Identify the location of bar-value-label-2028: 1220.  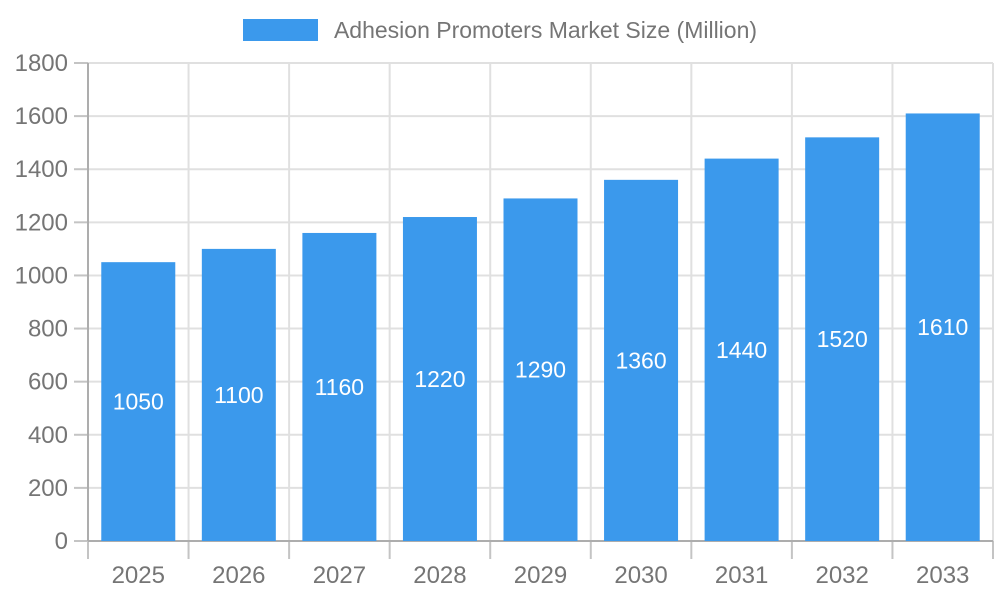
(439, 379).